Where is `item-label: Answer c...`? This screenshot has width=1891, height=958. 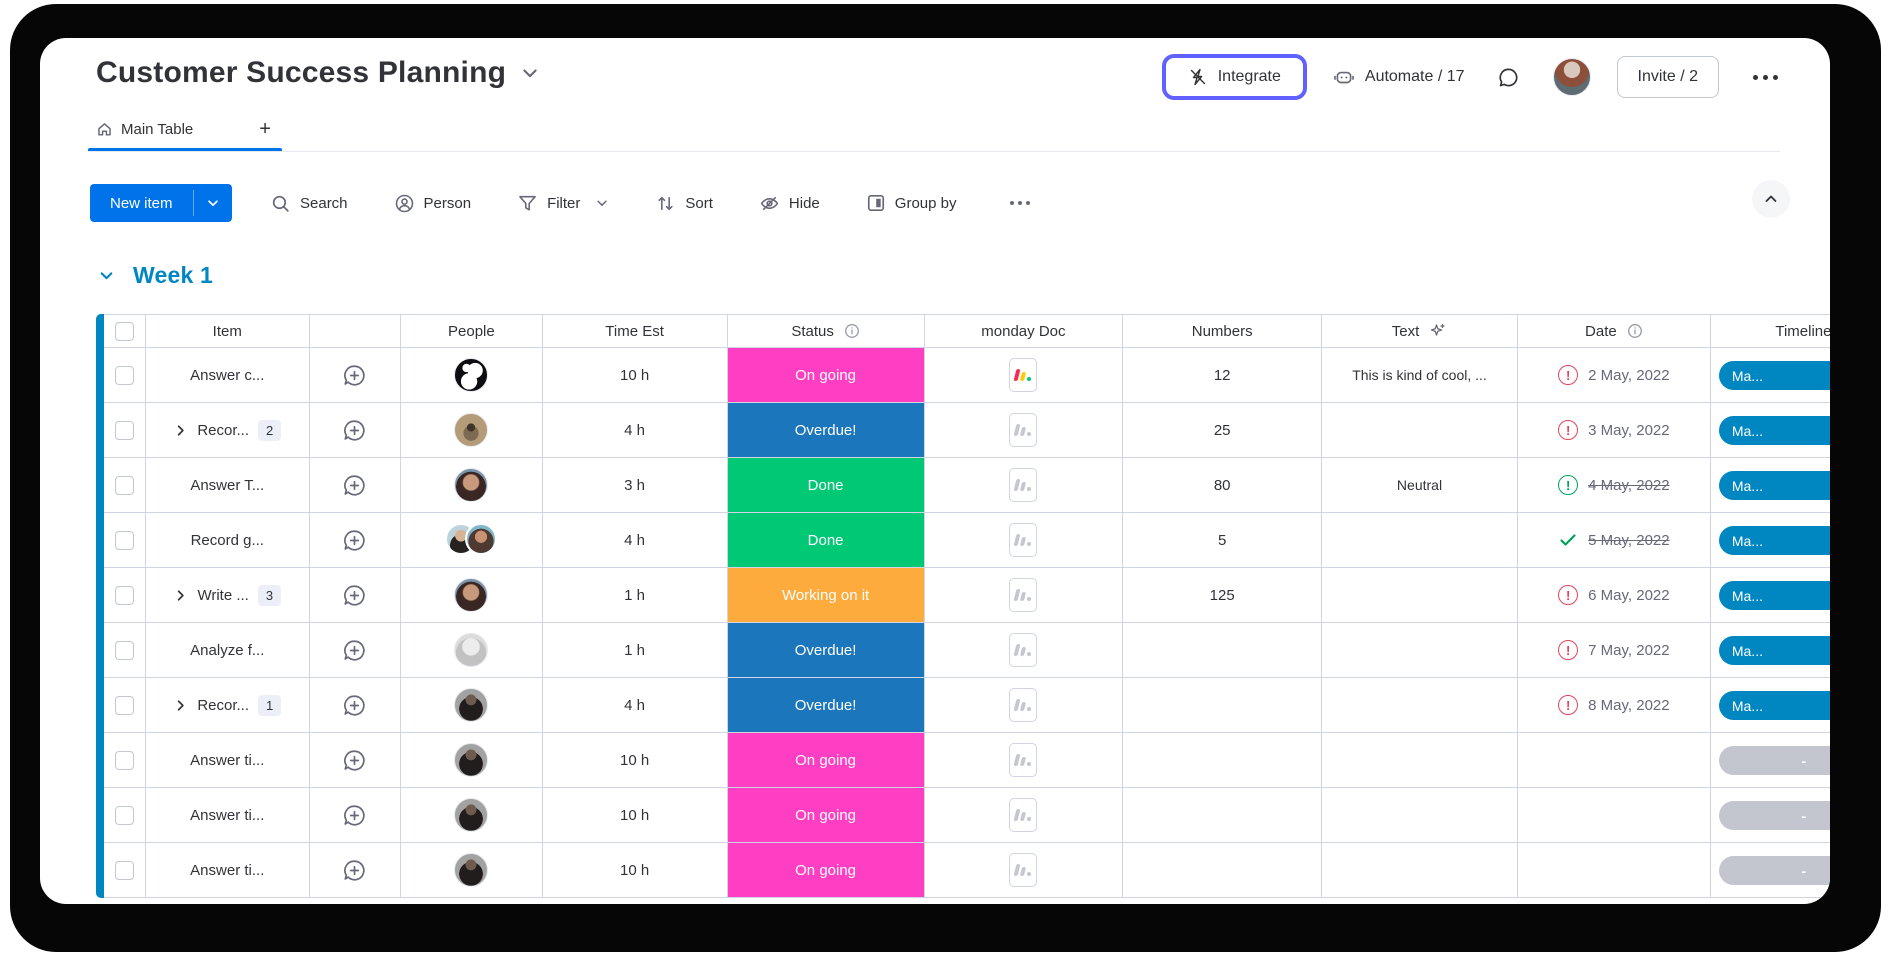 item-label: Answer c... is located at coordinates (227, 375).